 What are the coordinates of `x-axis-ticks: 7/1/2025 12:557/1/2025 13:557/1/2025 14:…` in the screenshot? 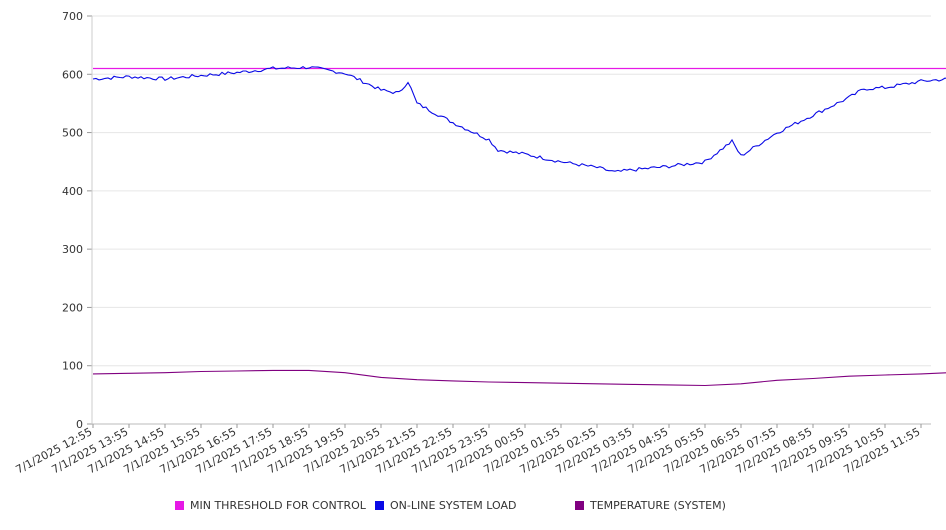 It's located at (468, 450).